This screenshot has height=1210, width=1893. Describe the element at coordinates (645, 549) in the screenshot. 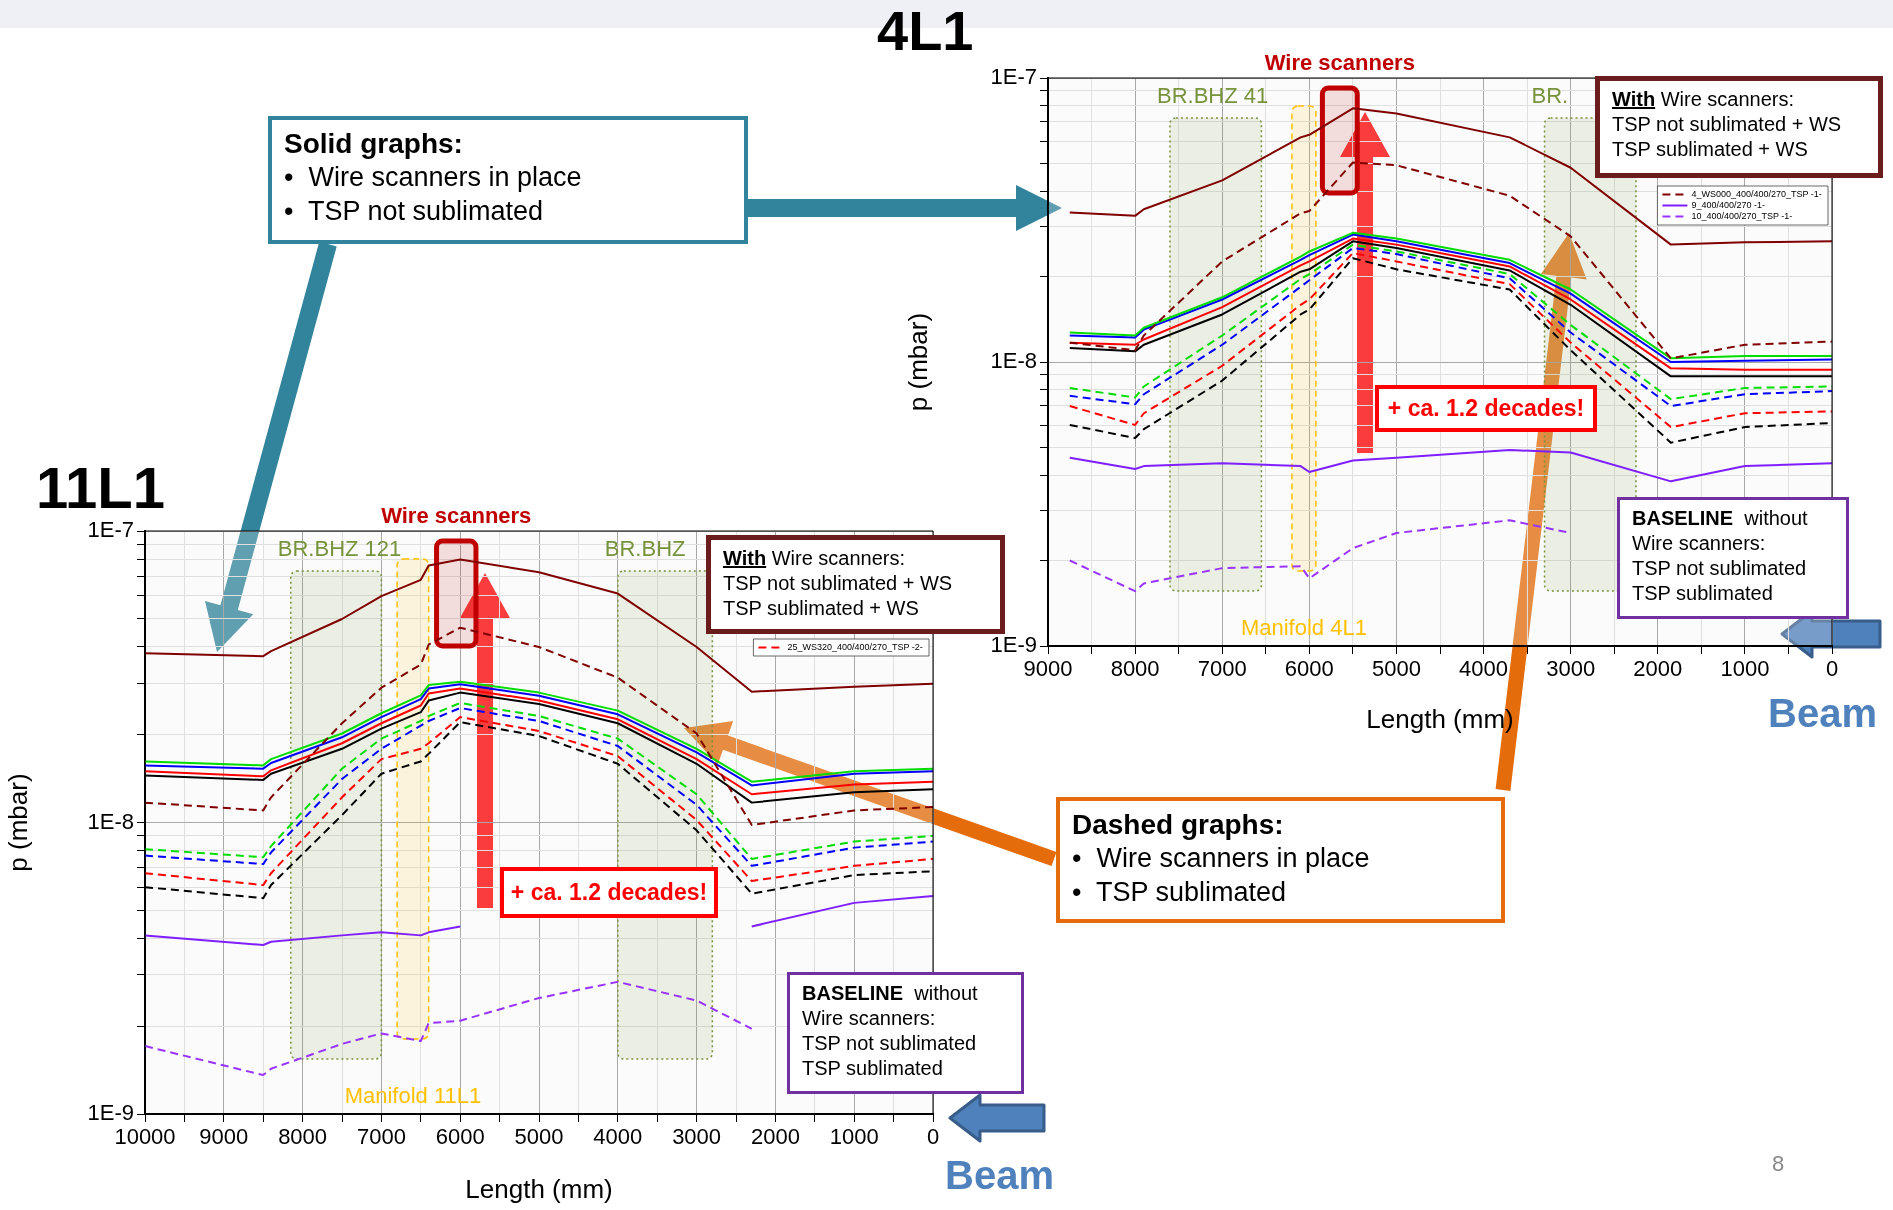

I see `band-label: BR.BHZ` at that location.